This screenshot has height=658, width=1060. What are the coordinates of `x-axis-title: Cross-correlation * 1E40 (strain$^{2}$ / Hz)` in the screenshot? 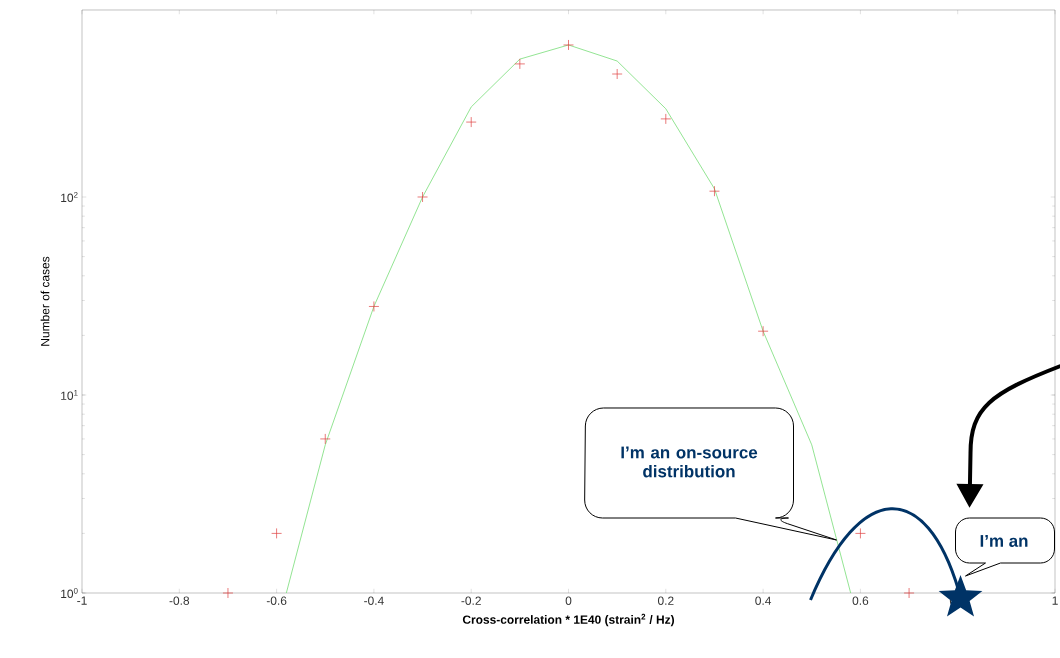 It's located at (568, 620).